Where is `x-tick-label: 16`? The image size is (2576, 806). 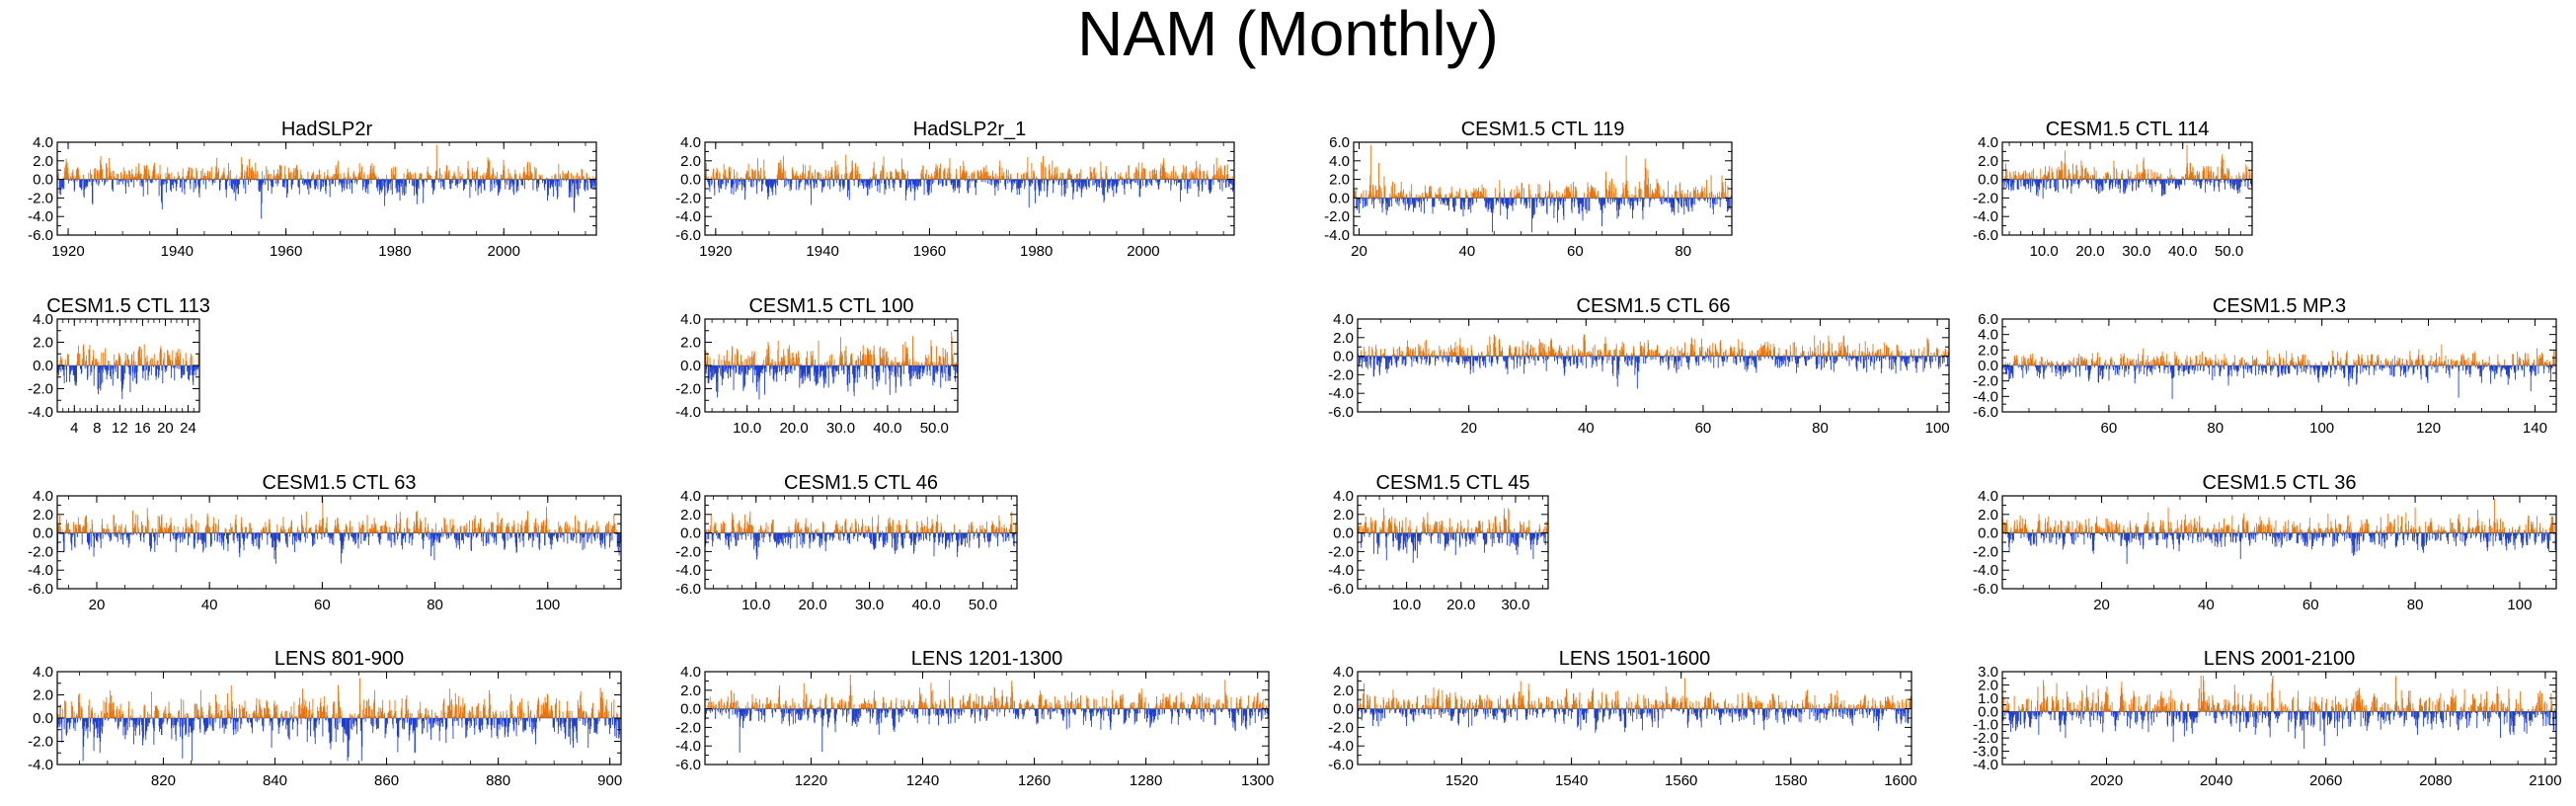
x-tick-label: 16 is located at coordinates (142, 428).